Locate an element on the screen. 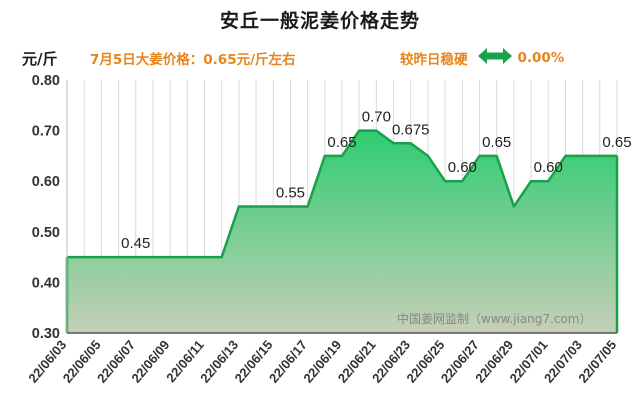 The height and width of the screenshot is (410, 640). y-tick-label: 0.80 is located at coordinates (46, 81).